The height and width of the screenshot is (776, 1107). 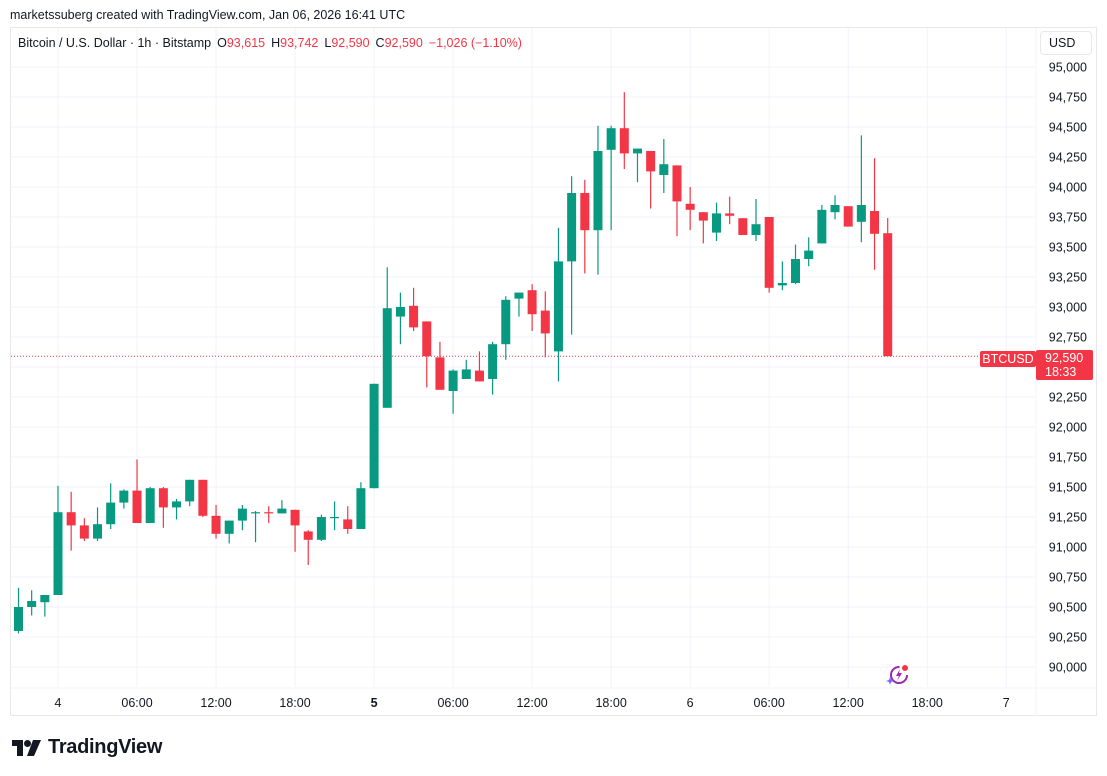 What do you see at coordinates (1068, 428) in the screenshot?
I see `price-axis-label: 92,000` at bounding box center [1068, 428].